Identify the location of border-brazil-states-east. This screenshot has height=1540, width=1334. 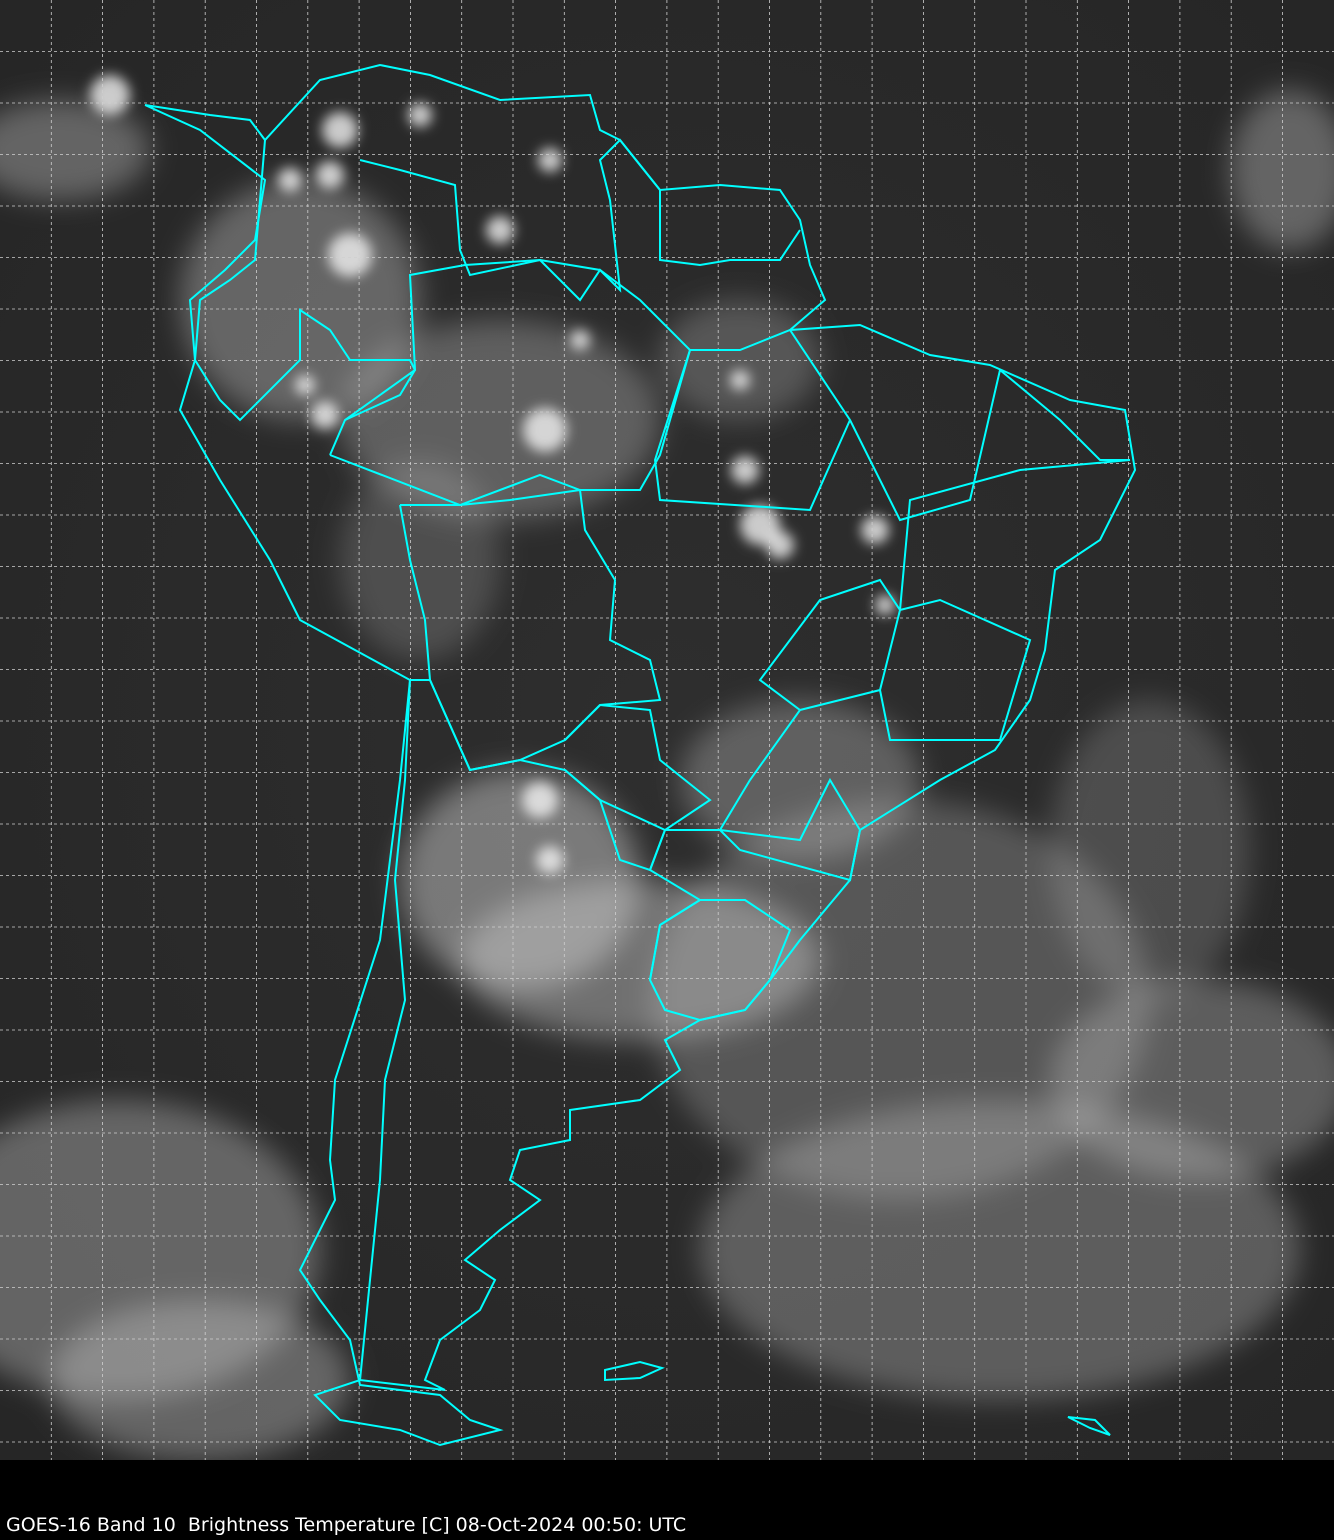
(892, 605).